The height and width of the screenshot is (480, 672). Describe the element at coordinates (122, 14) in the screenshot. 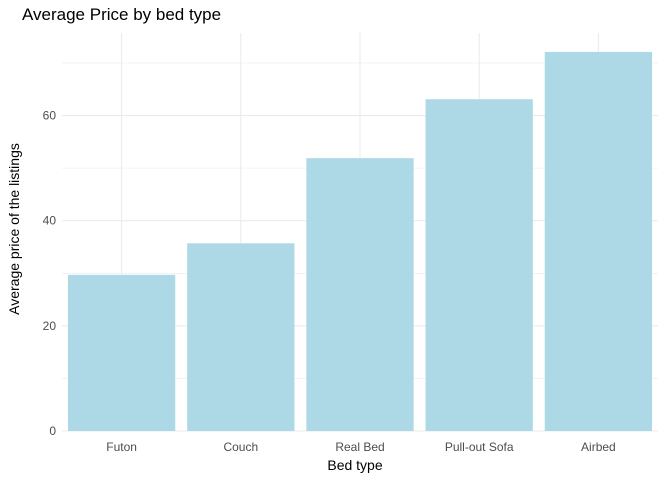

I see `chart-title: Average Price by bed type` at that location.